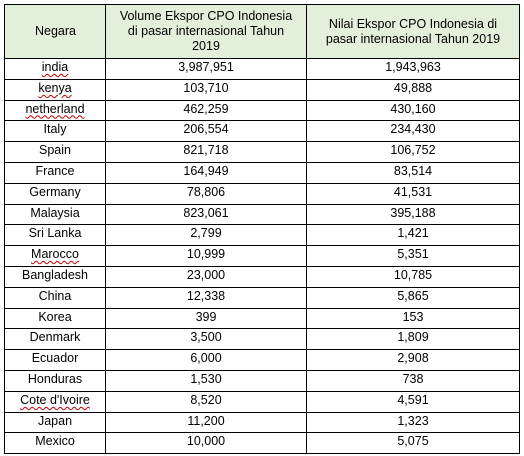 The width and height of the screenshot is (524, 456). I want to click on cell-negara: Korea, so click(55, 318).